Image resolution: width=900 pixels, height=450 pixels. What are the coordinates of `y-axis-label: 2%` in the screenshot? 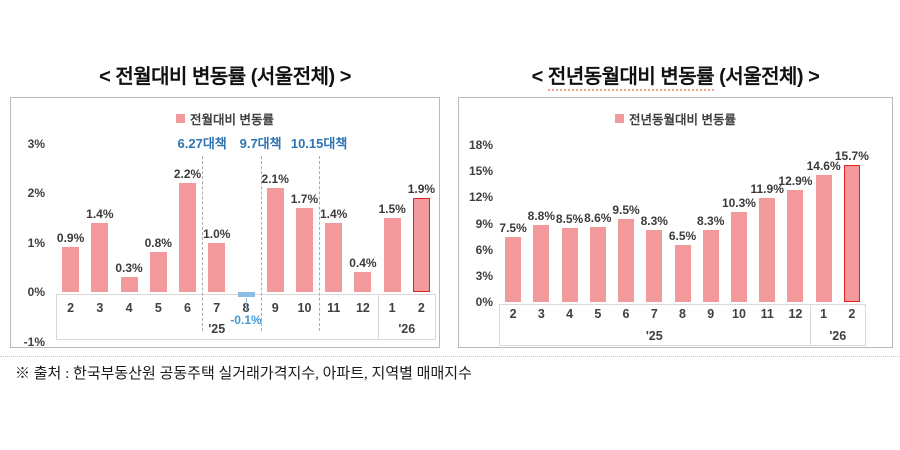 It's located at (36, 193).